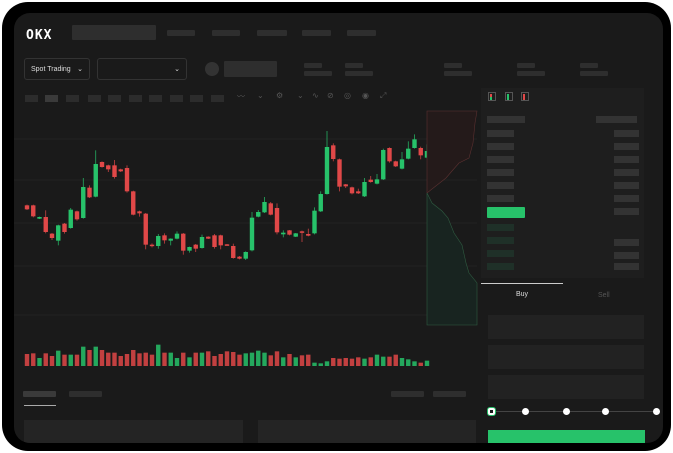 The width and height of the screenshot is (673, 453). Describe the element at coordinates (491, 411) in the screenshot. I see `slider-handle` at that location.